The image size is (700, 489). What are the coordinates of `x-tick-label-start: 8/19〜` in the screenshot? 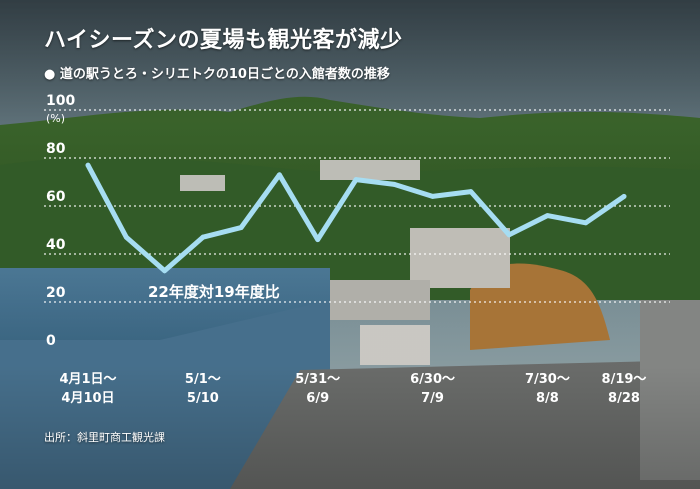 It's located at (624, 379).